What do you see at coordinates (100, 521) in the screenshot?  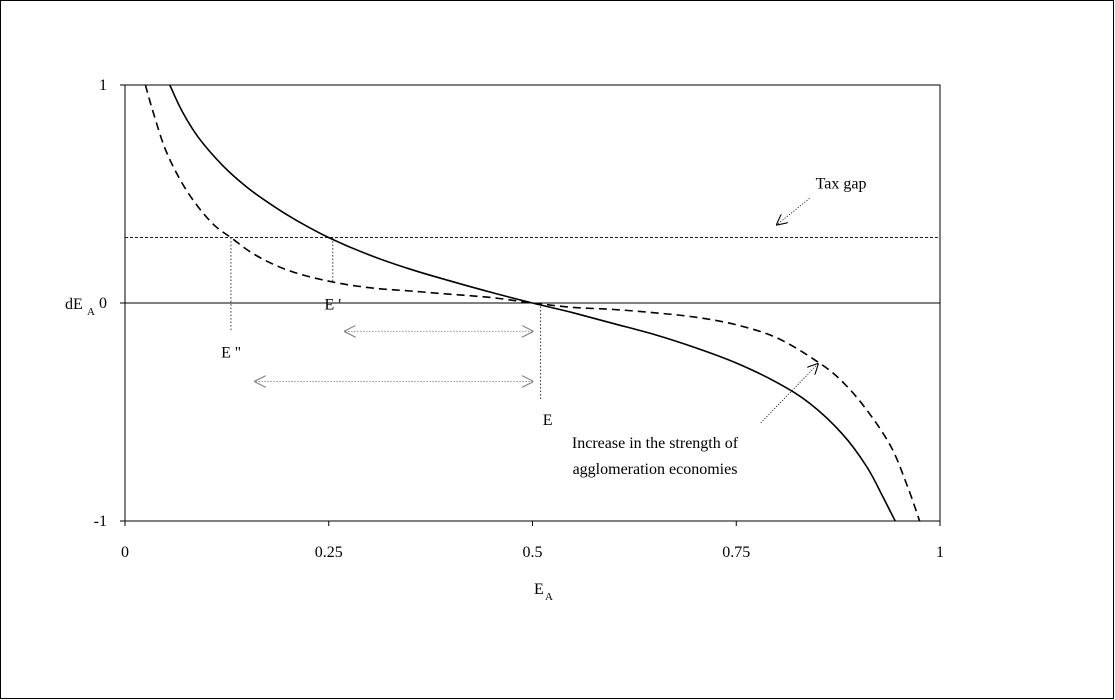 I see `y-tick-label-2: -1` at bounding box center [100, 521].